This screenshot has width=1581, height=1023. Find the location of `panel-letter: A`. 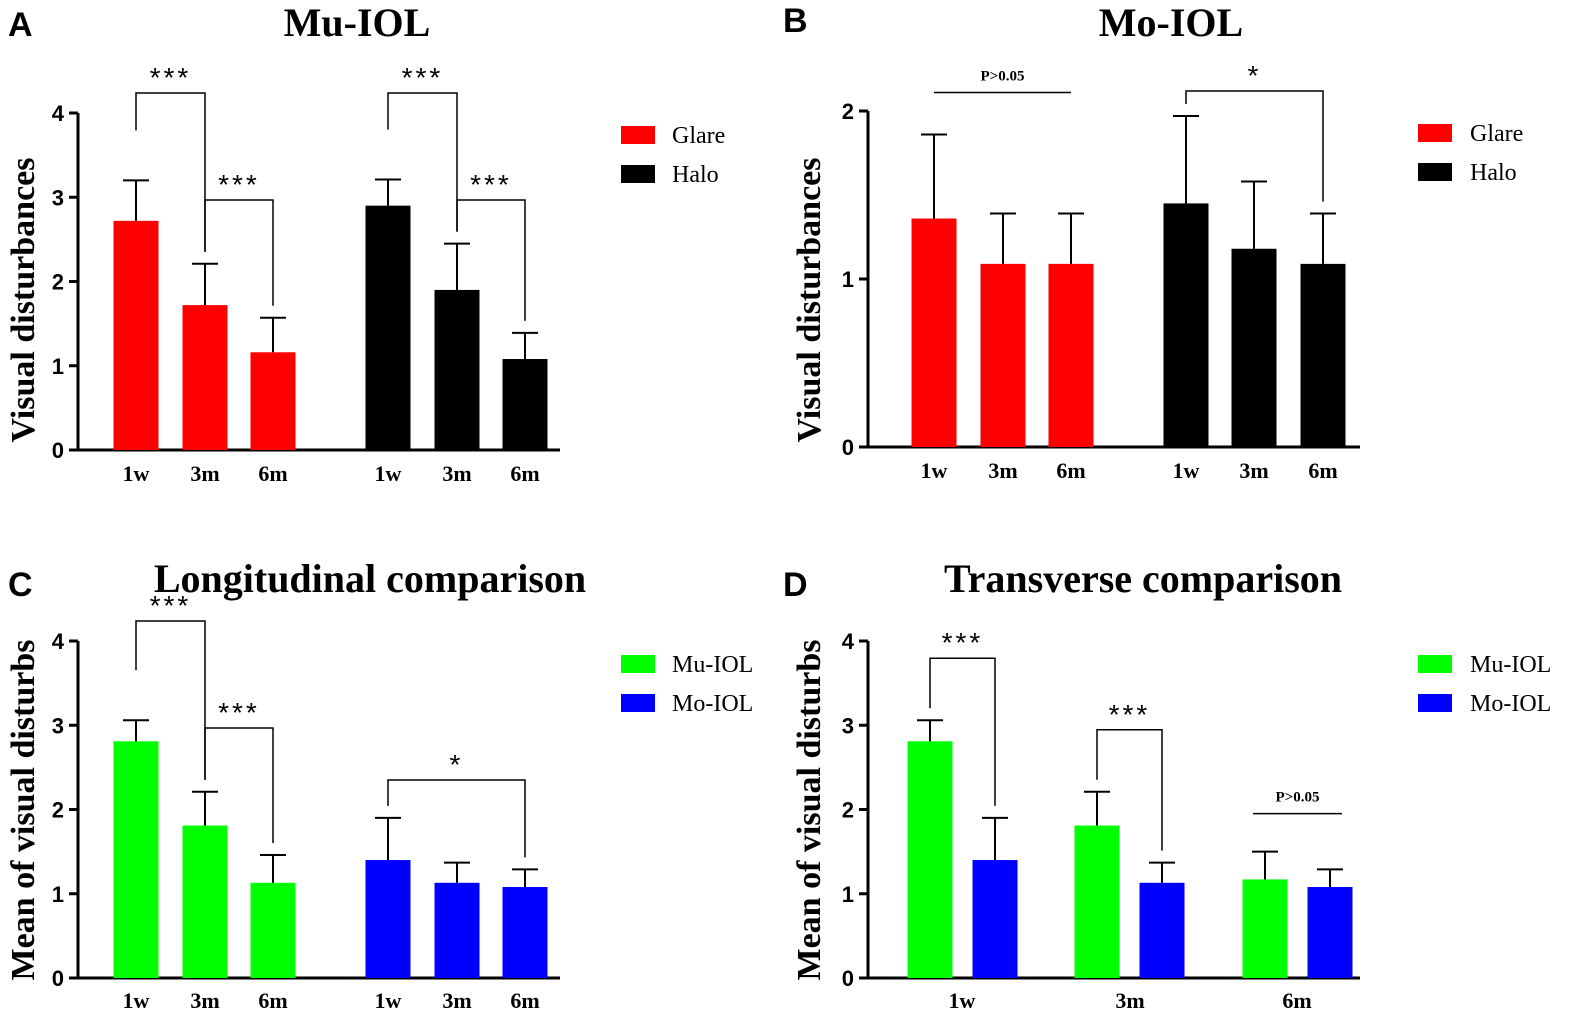

panel-letter: A is located at coordinates (20, 25).